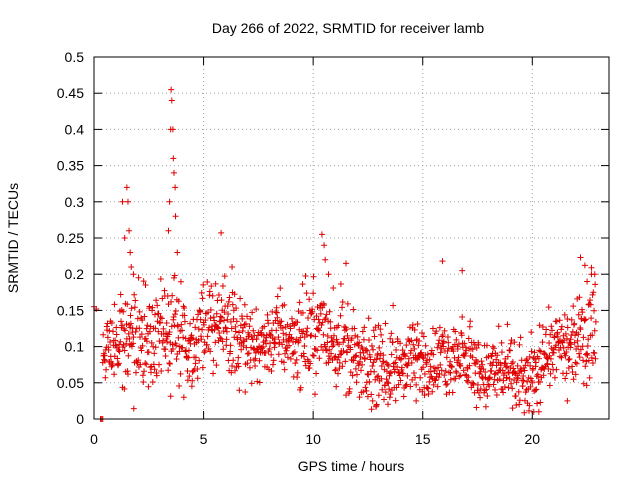 The height and width of the screenshot is (480, 640). I want to click on y-tick-label: 0.3, so click(75, 202).